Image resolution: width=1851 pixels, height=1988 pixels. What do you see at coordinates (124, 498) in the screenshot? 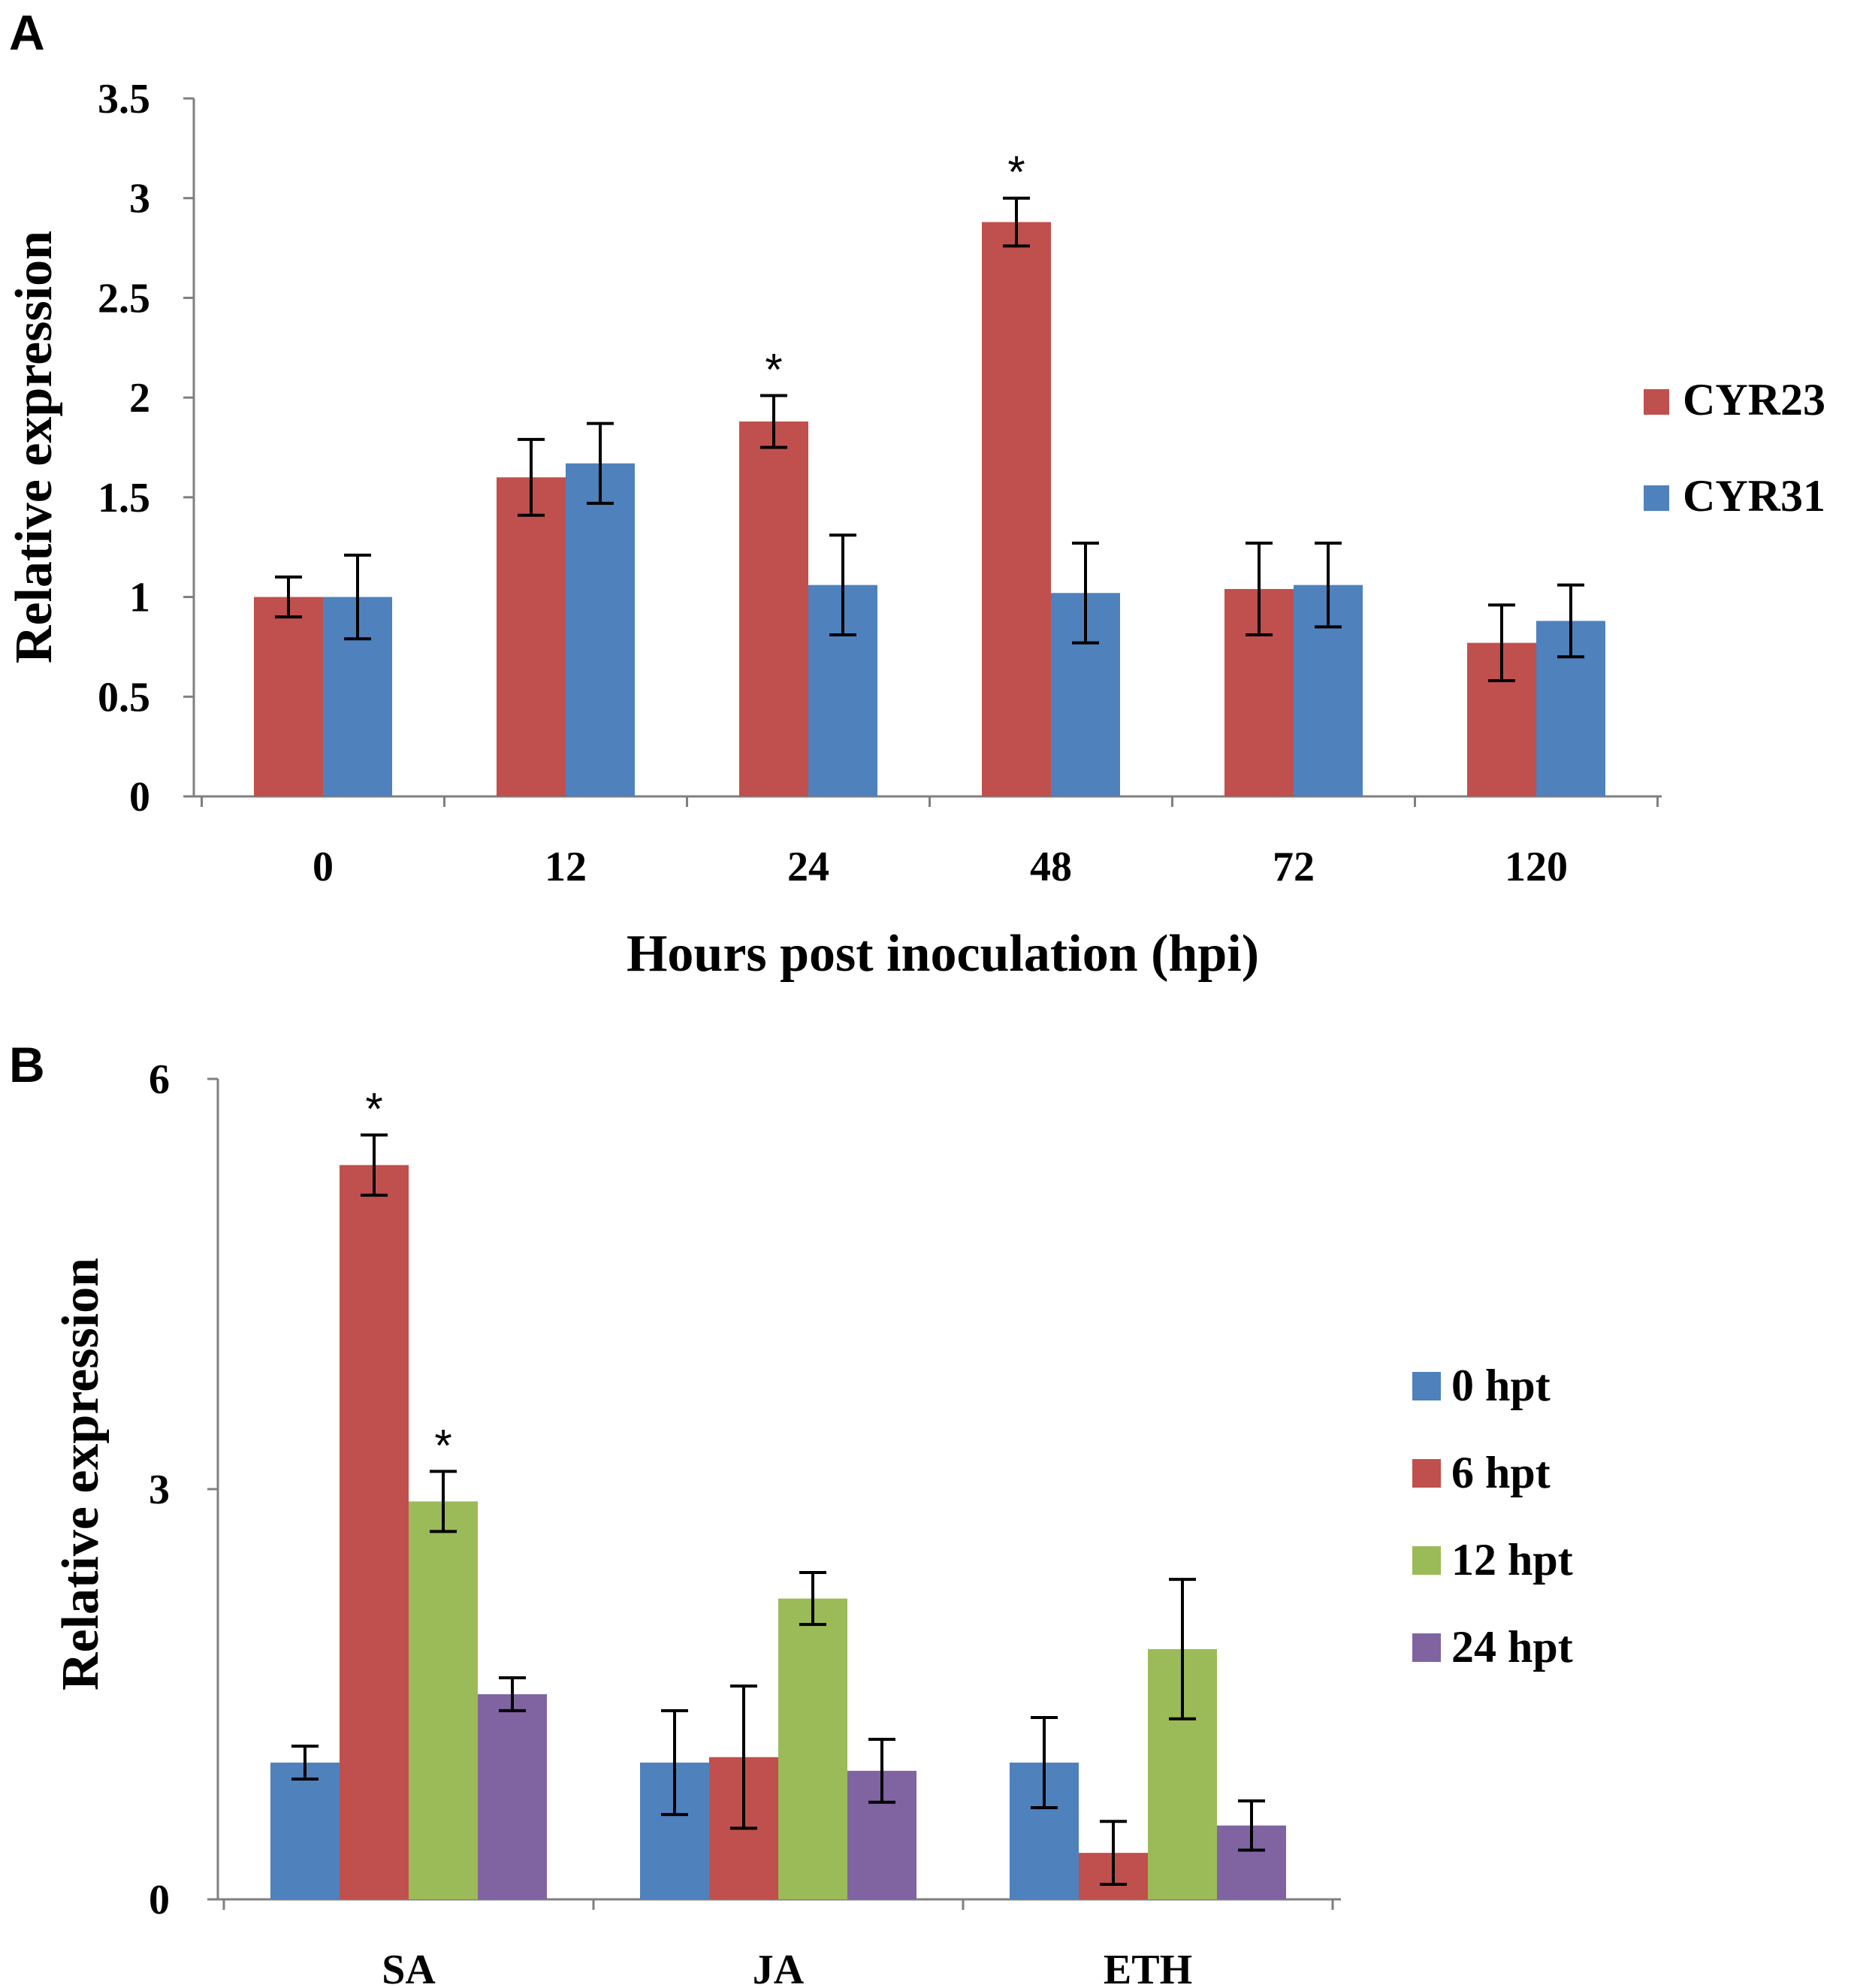
I see `y-tick-label: 1.5` at bounding box center [124, 498].